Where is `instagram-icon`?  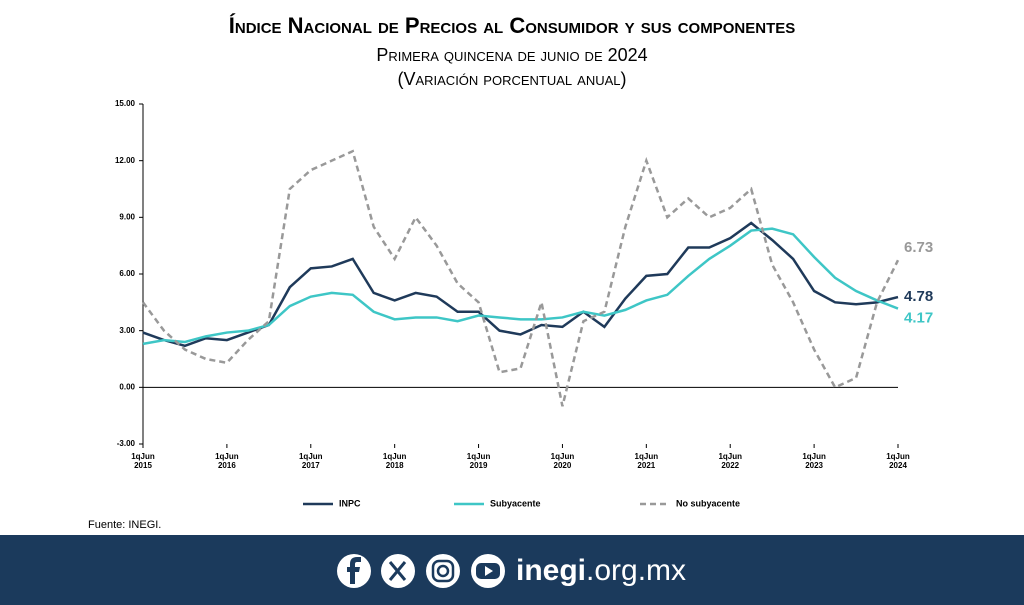
instagram-icon is located at coordinates (443, 571).